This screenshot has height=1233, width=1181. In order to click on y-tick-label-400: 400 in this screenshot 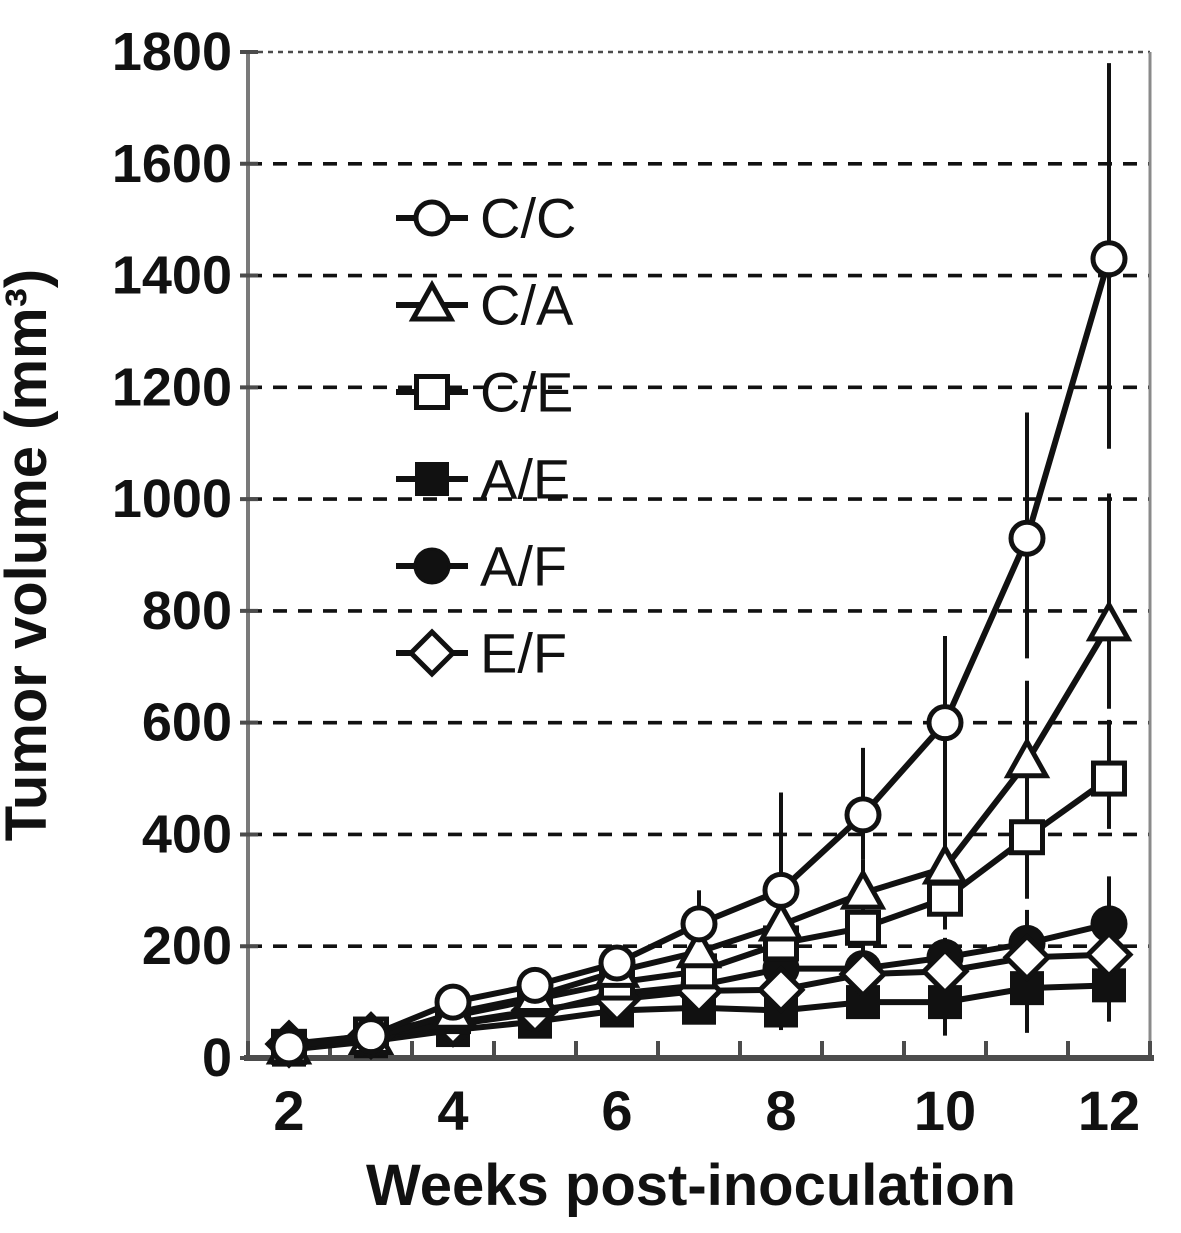, I will do `click(187, 834)`.